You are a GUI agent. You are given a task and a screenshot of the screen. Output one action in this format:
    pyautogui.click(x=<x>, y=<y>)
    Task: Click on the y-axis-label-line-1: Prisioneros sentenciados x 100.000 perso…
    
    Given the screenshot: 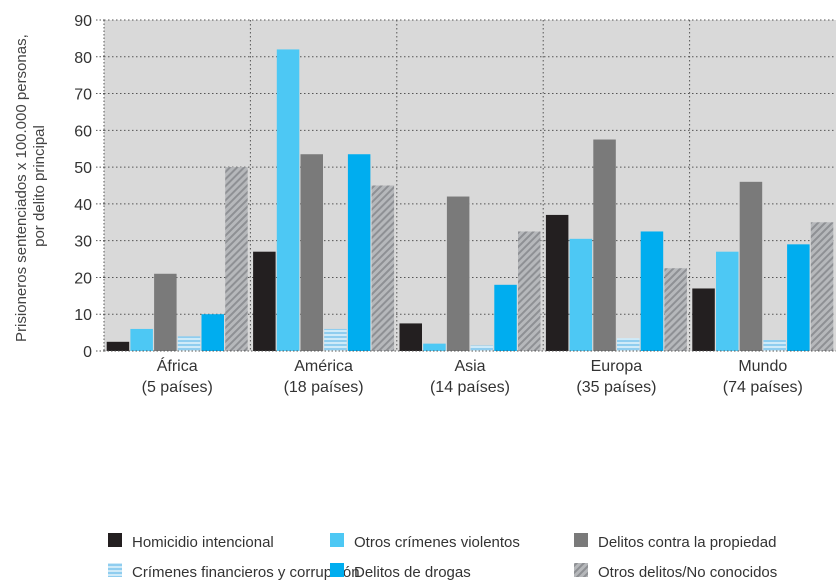 What is the action you would take?
    pyautogui.click(x=21, y=188)
    